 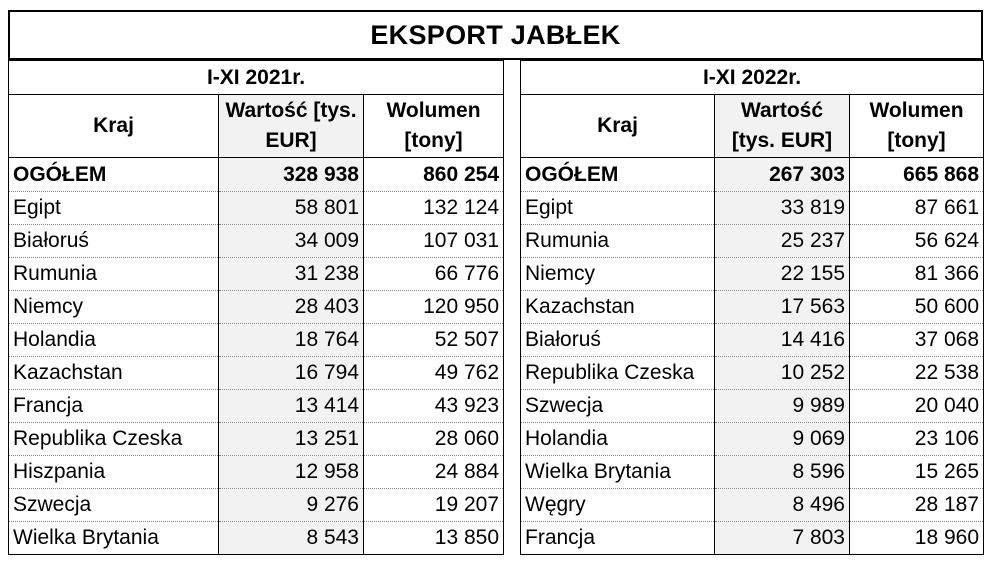 I want to click on row-value: 22 155, so click(x=782, y=274).